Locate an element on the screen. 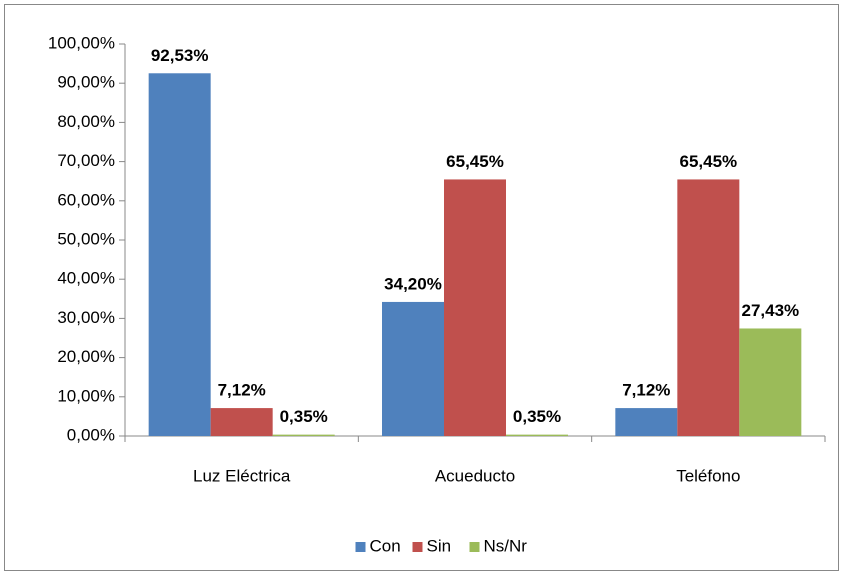  data-label: 27,43% is located at coordinates (770, 310).